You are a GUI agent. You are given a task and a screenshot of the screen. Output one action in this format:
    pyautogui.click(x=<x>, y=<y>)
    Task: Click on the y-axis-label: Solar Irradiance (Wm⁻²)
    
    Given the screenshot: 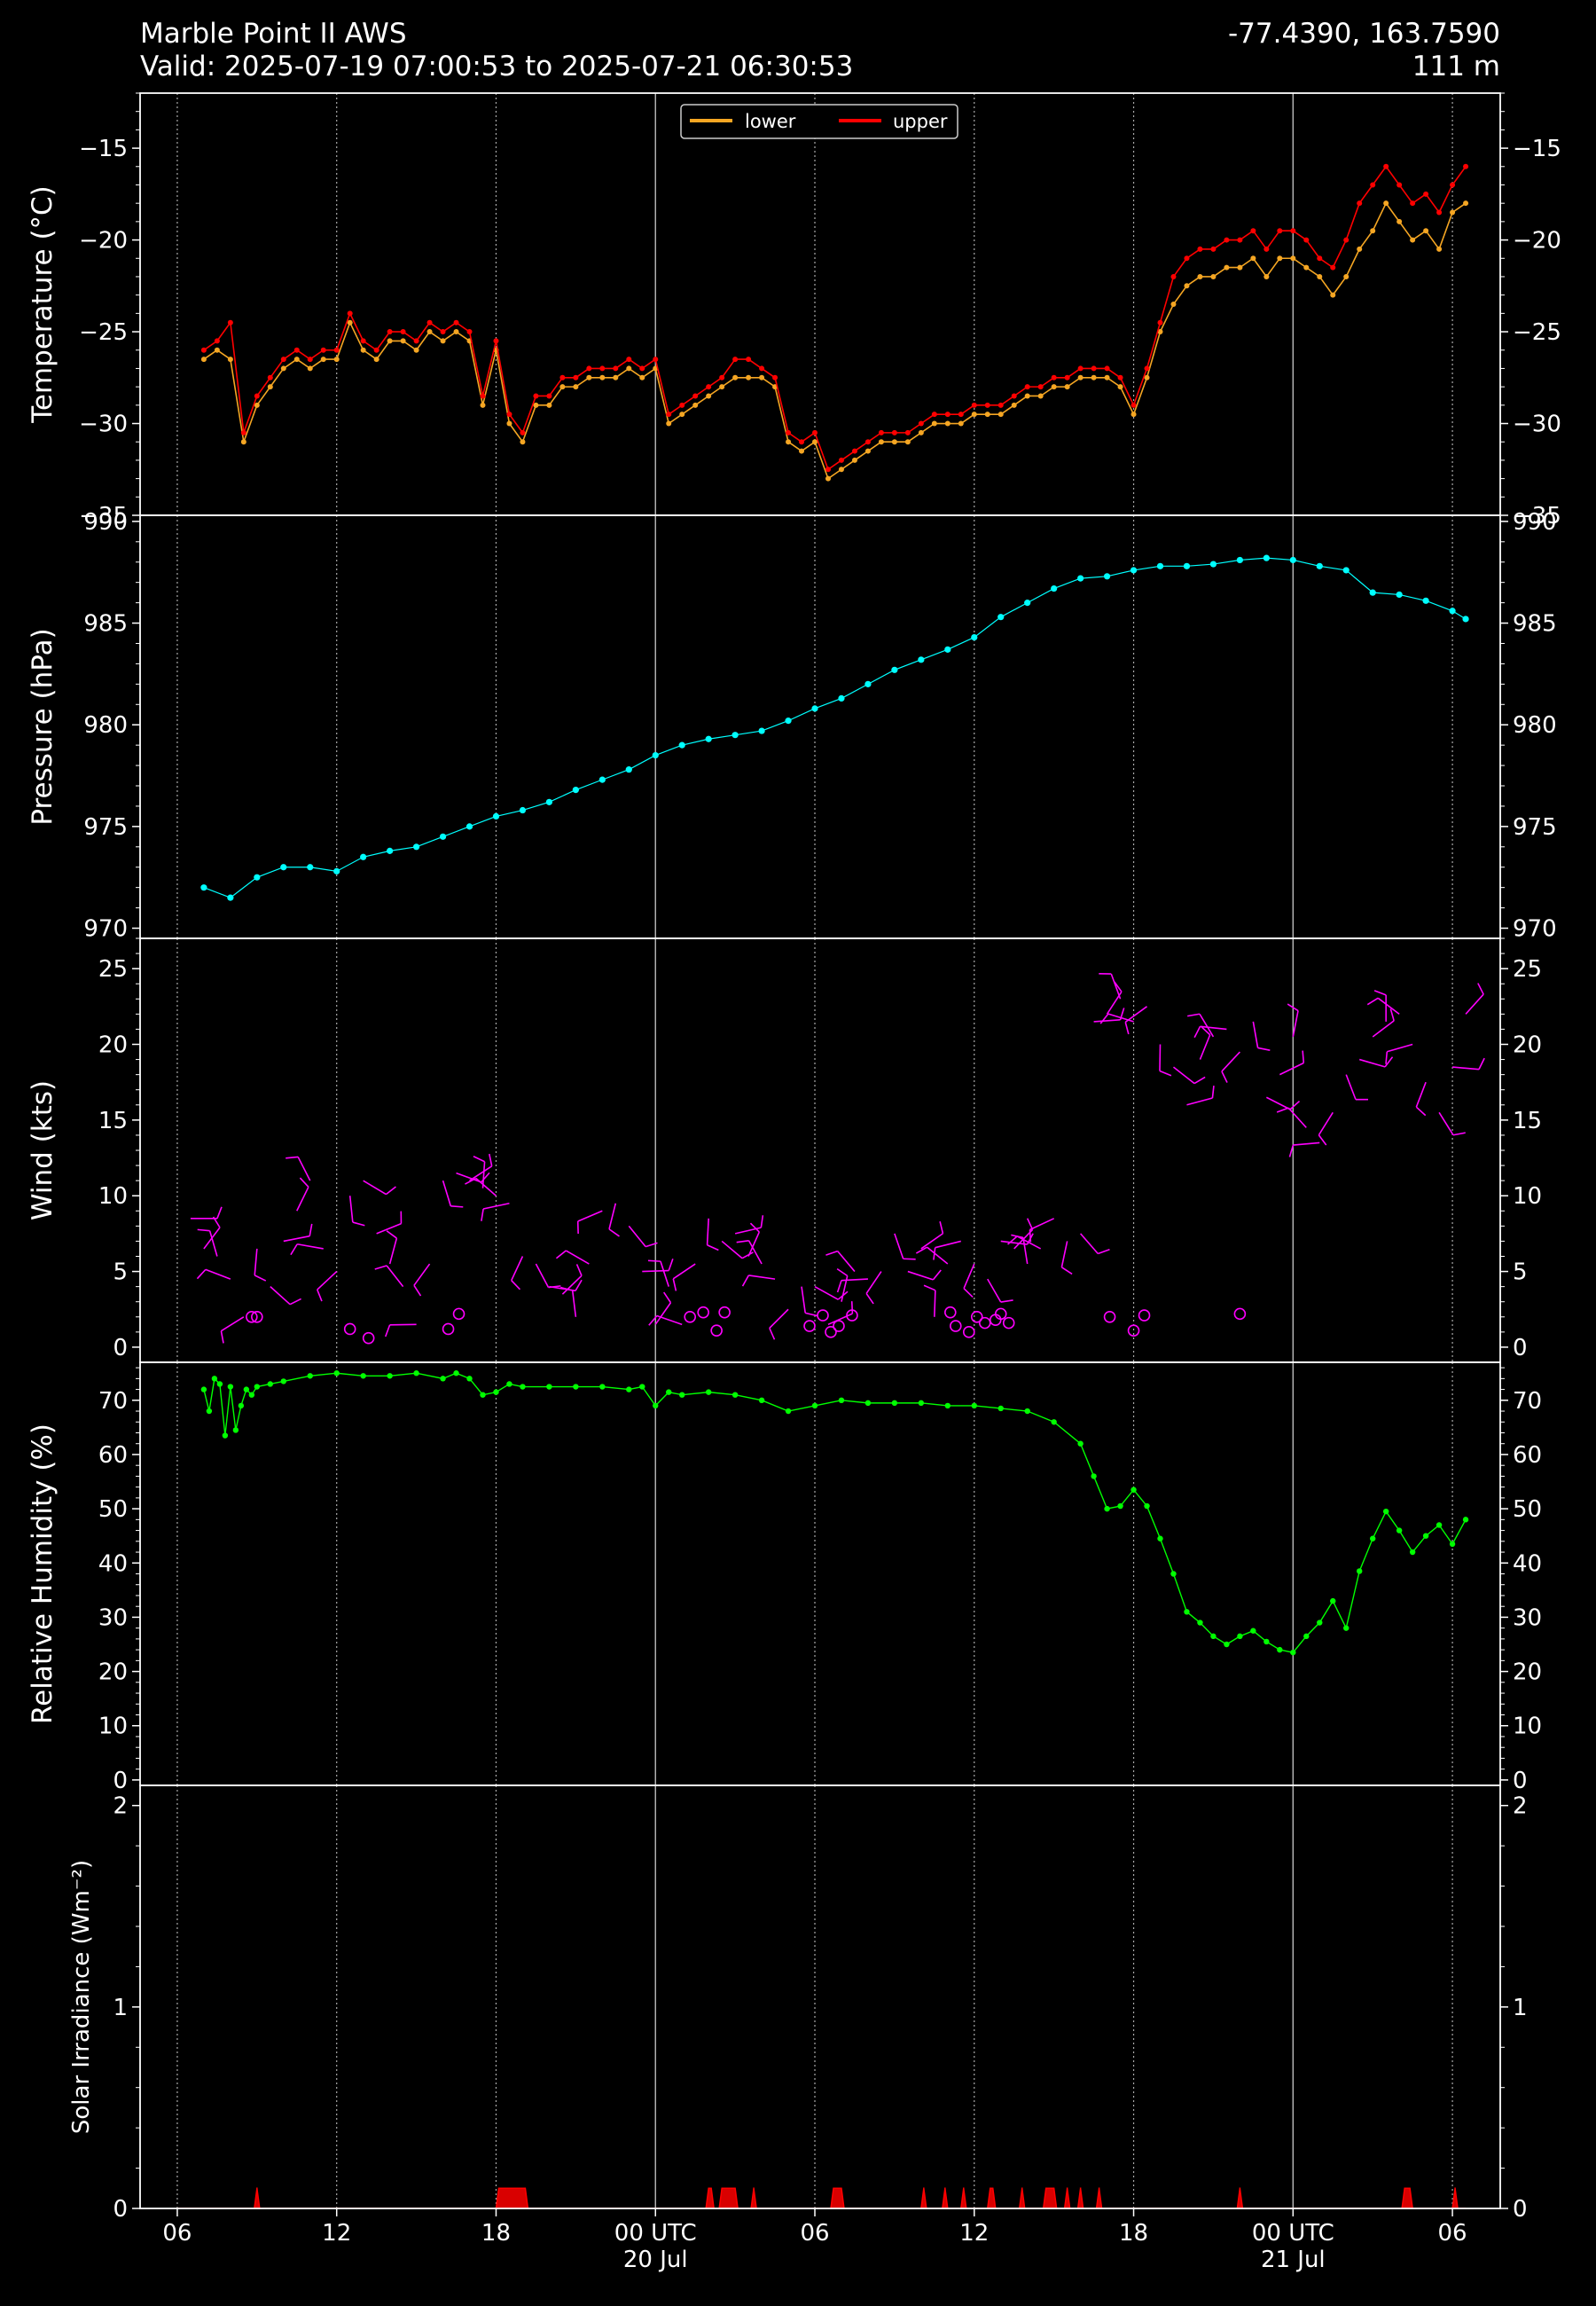 What is the action you would take?
    pyautogui.click(x=82, y=1997)
    